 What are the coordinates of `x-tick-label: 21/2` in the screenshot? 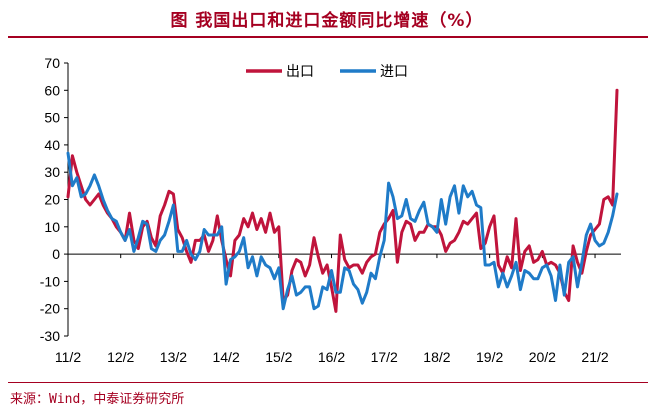 It's located at (594, 357).